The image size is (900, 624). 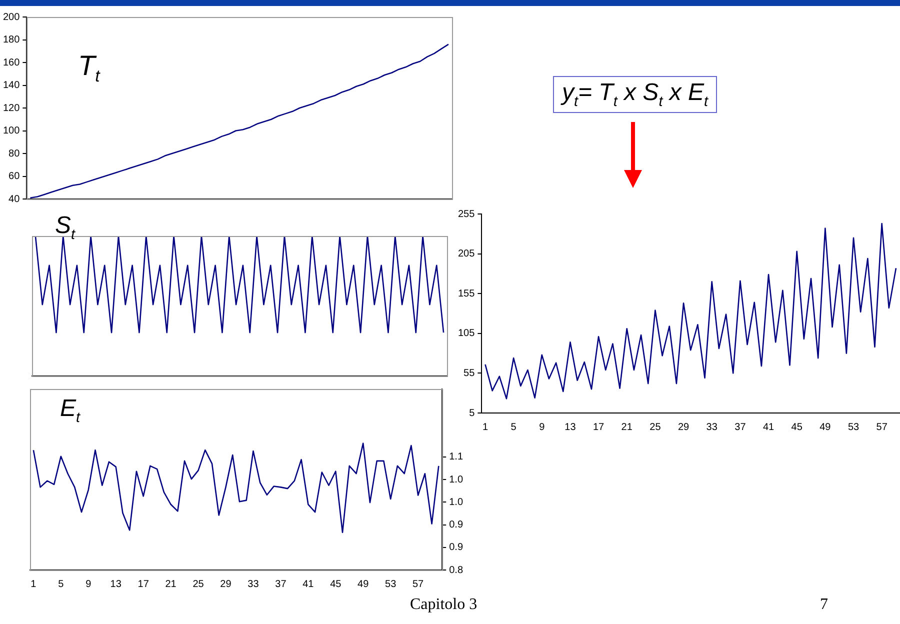 What do you see at coordinates (65, 227) in the screenshot?
I see `annotation: S$_{t}$` at bounding box center [65, 227].